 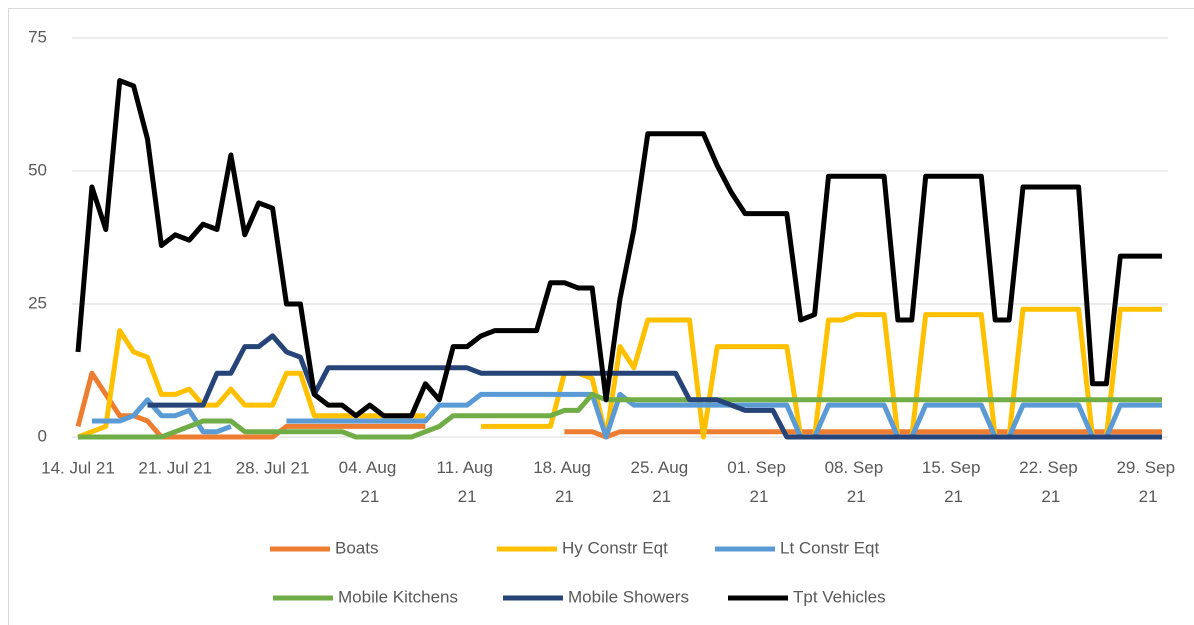 I want to click on legend-label: Boats, so click(x=356, y=547).